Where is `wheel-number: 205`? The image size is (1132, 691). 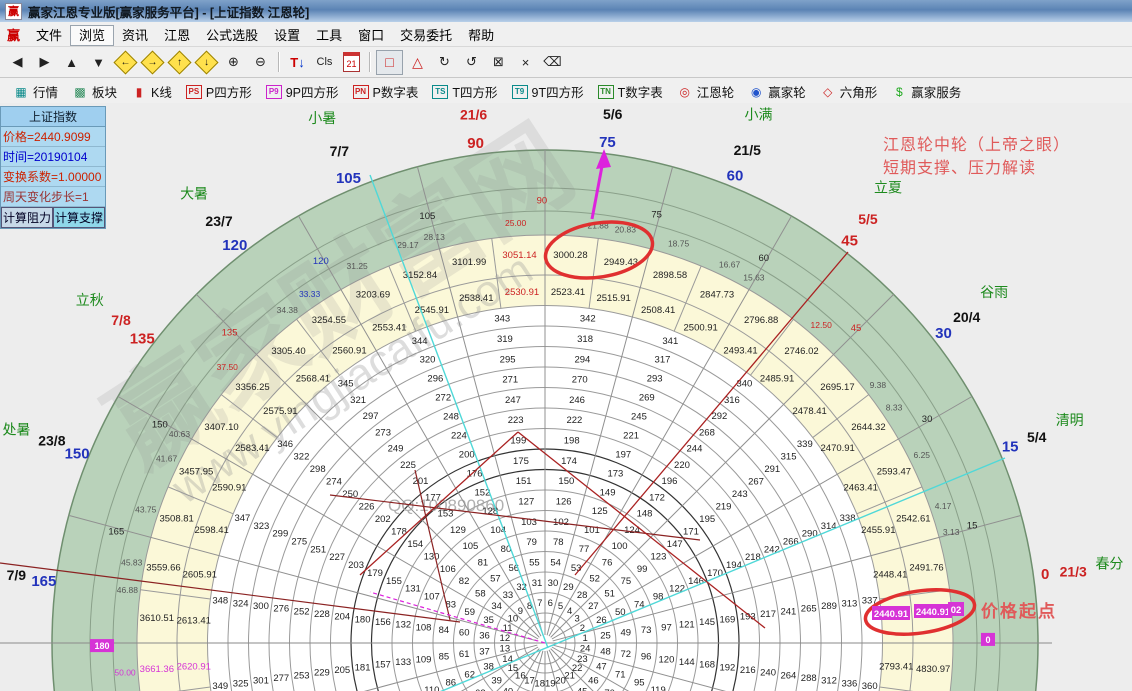 wheel-number: 205 is located at coordinates (342, 670).